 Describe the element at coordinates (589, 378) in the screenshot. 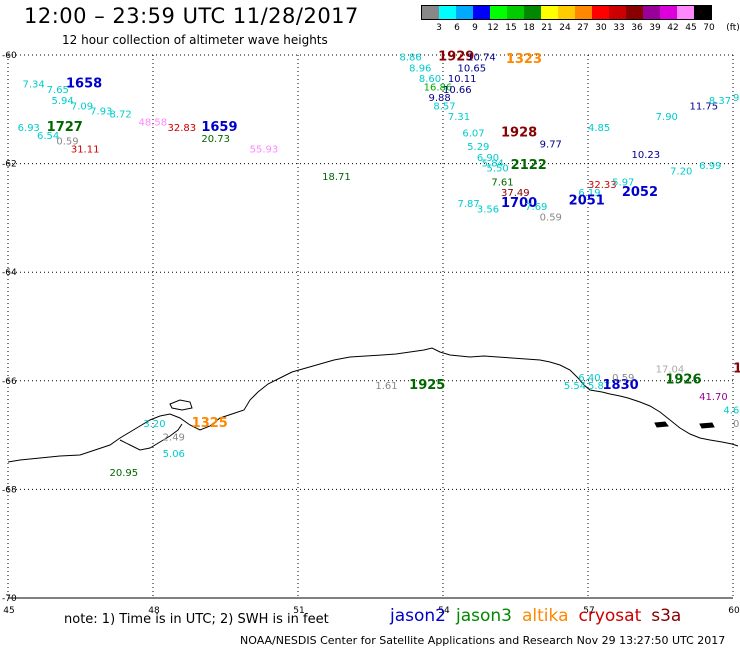

I see `wave-height-value: 6.40` at that location.